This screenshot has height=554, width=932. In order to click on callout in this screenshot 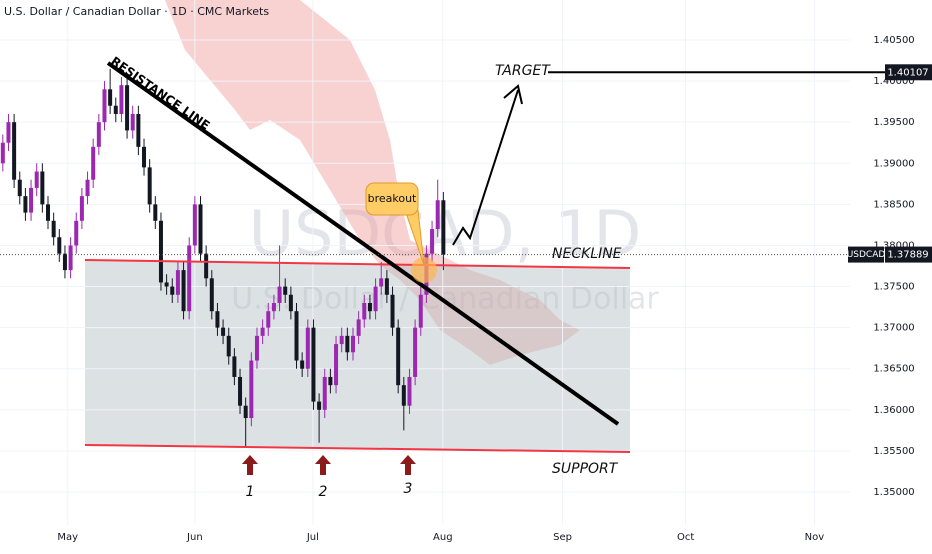, I will do `click(392, 199)`.